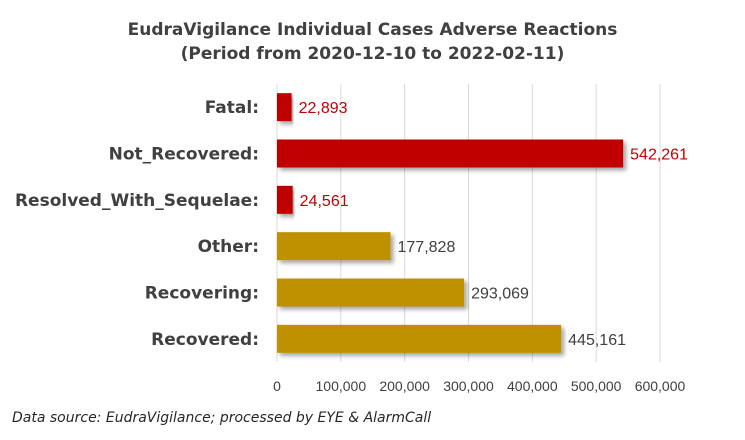 This screenshot has width=745, height=440. I want to click on chart-subtitle: (Period from 2020-12-10 to 2022-02-11), so click(372, 54).